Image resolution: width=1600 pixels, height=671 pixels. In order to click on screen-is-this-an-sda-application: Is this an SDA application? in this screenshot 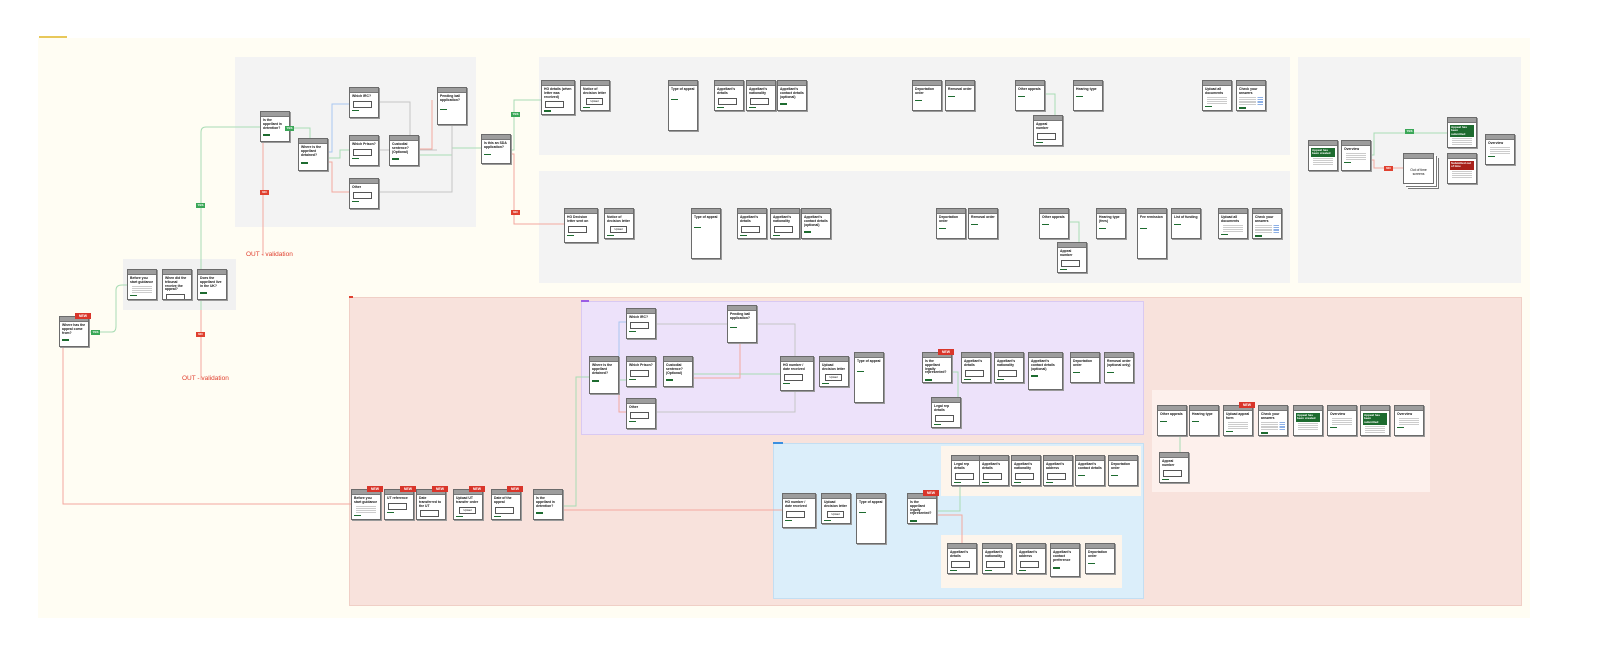, I will do `click(496, 149)`.